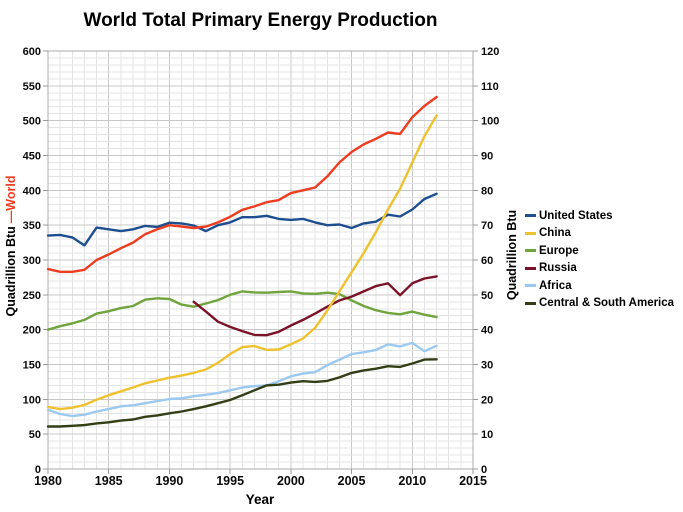  I want to click on legend-item: China, so click(599, 233).